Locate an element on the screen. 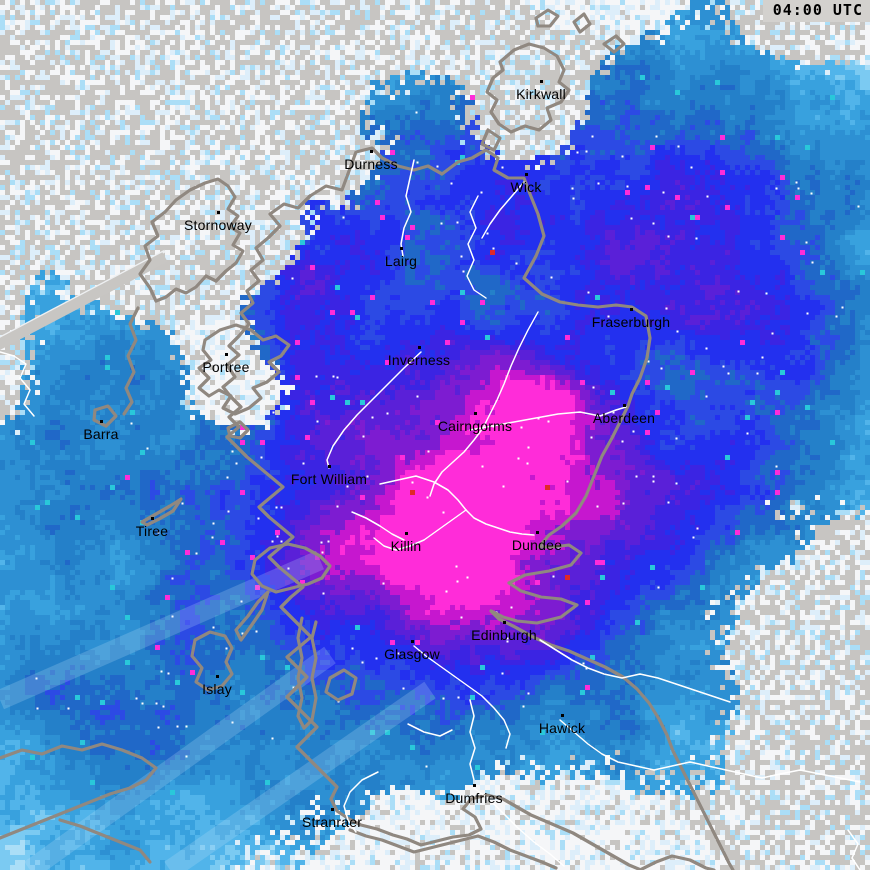 This screenshot has width=870, height=870. city-label-wick: Wick is located at coordinates (526, 187).